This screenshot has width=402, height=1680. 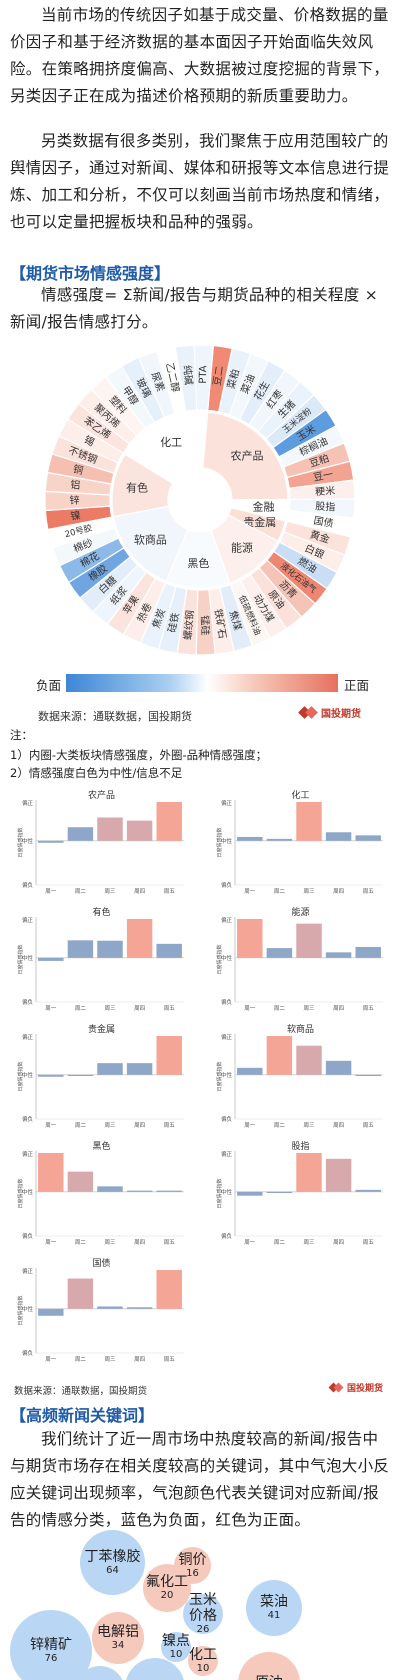 I want to click on weekly-chart-title: 贵金属, so click(x=101, y=1030).